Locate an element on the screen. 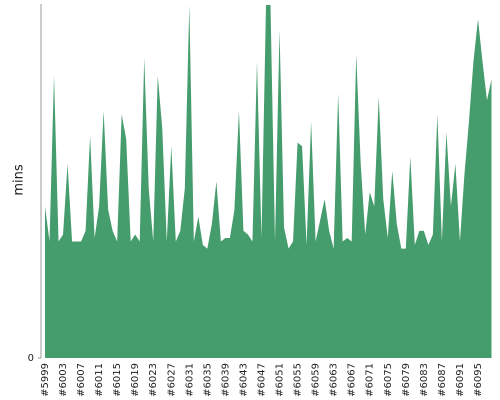 This screenshot has height=400, width=500. x-tick-label: #6007 is located at coordinates (81, 380).